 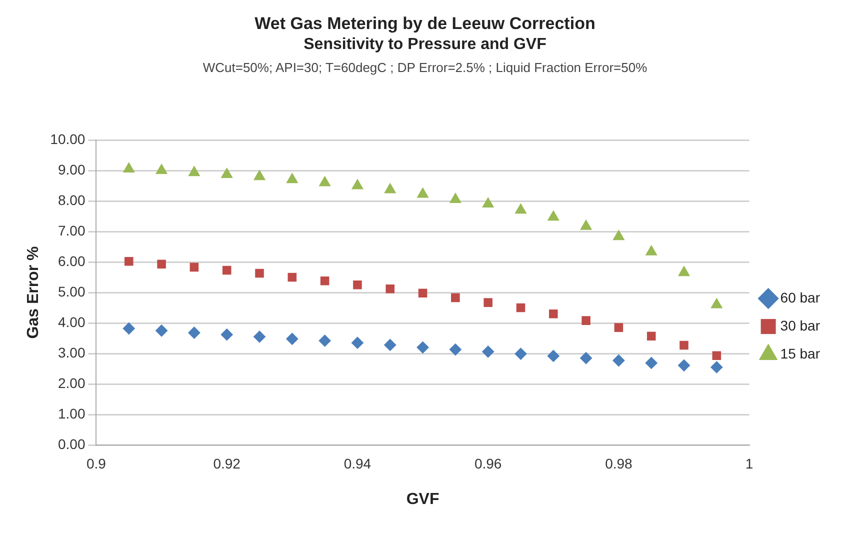 What do you see at coordinates (488, 463) in the screenshot?
I see `x-tick-label: 0.96` at bounding box center [488, 463].